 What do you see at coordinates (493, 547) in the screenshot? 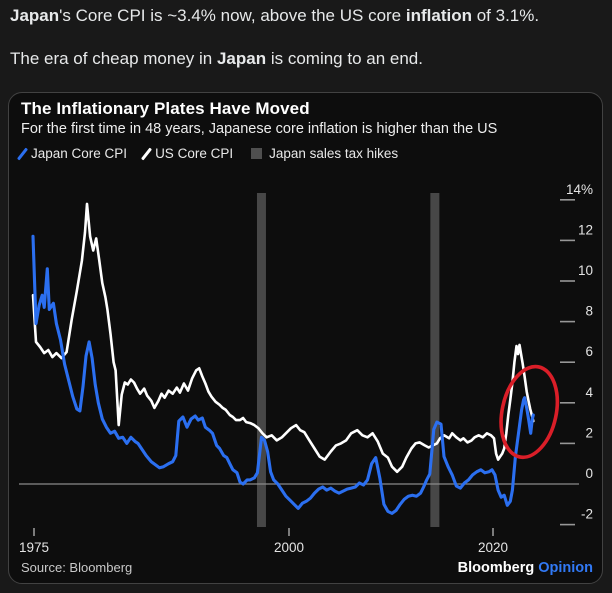
I see `x-tick-label: 2020` at bounding box center [493, 547].